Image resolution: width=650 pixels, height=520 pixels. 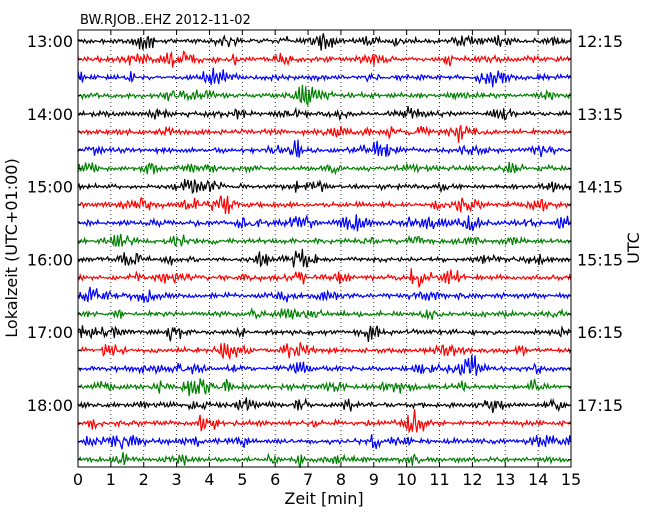 I want to click on x-tick-label: 11, so click(x=439, y=479).